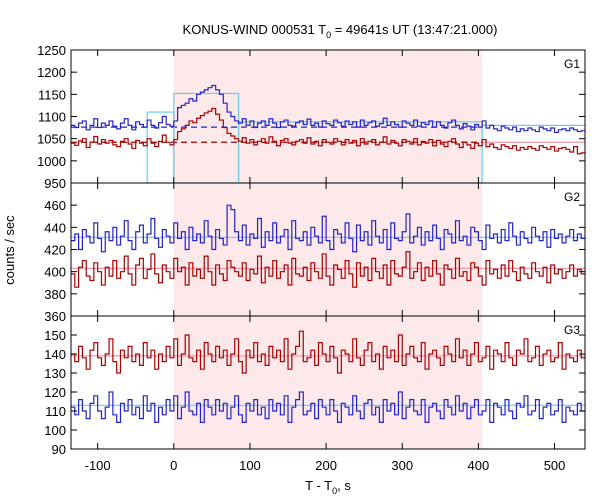  Describe the element at coordinates (402, 465) in the screenshot. I see `x-tick-label: 300` at that location.